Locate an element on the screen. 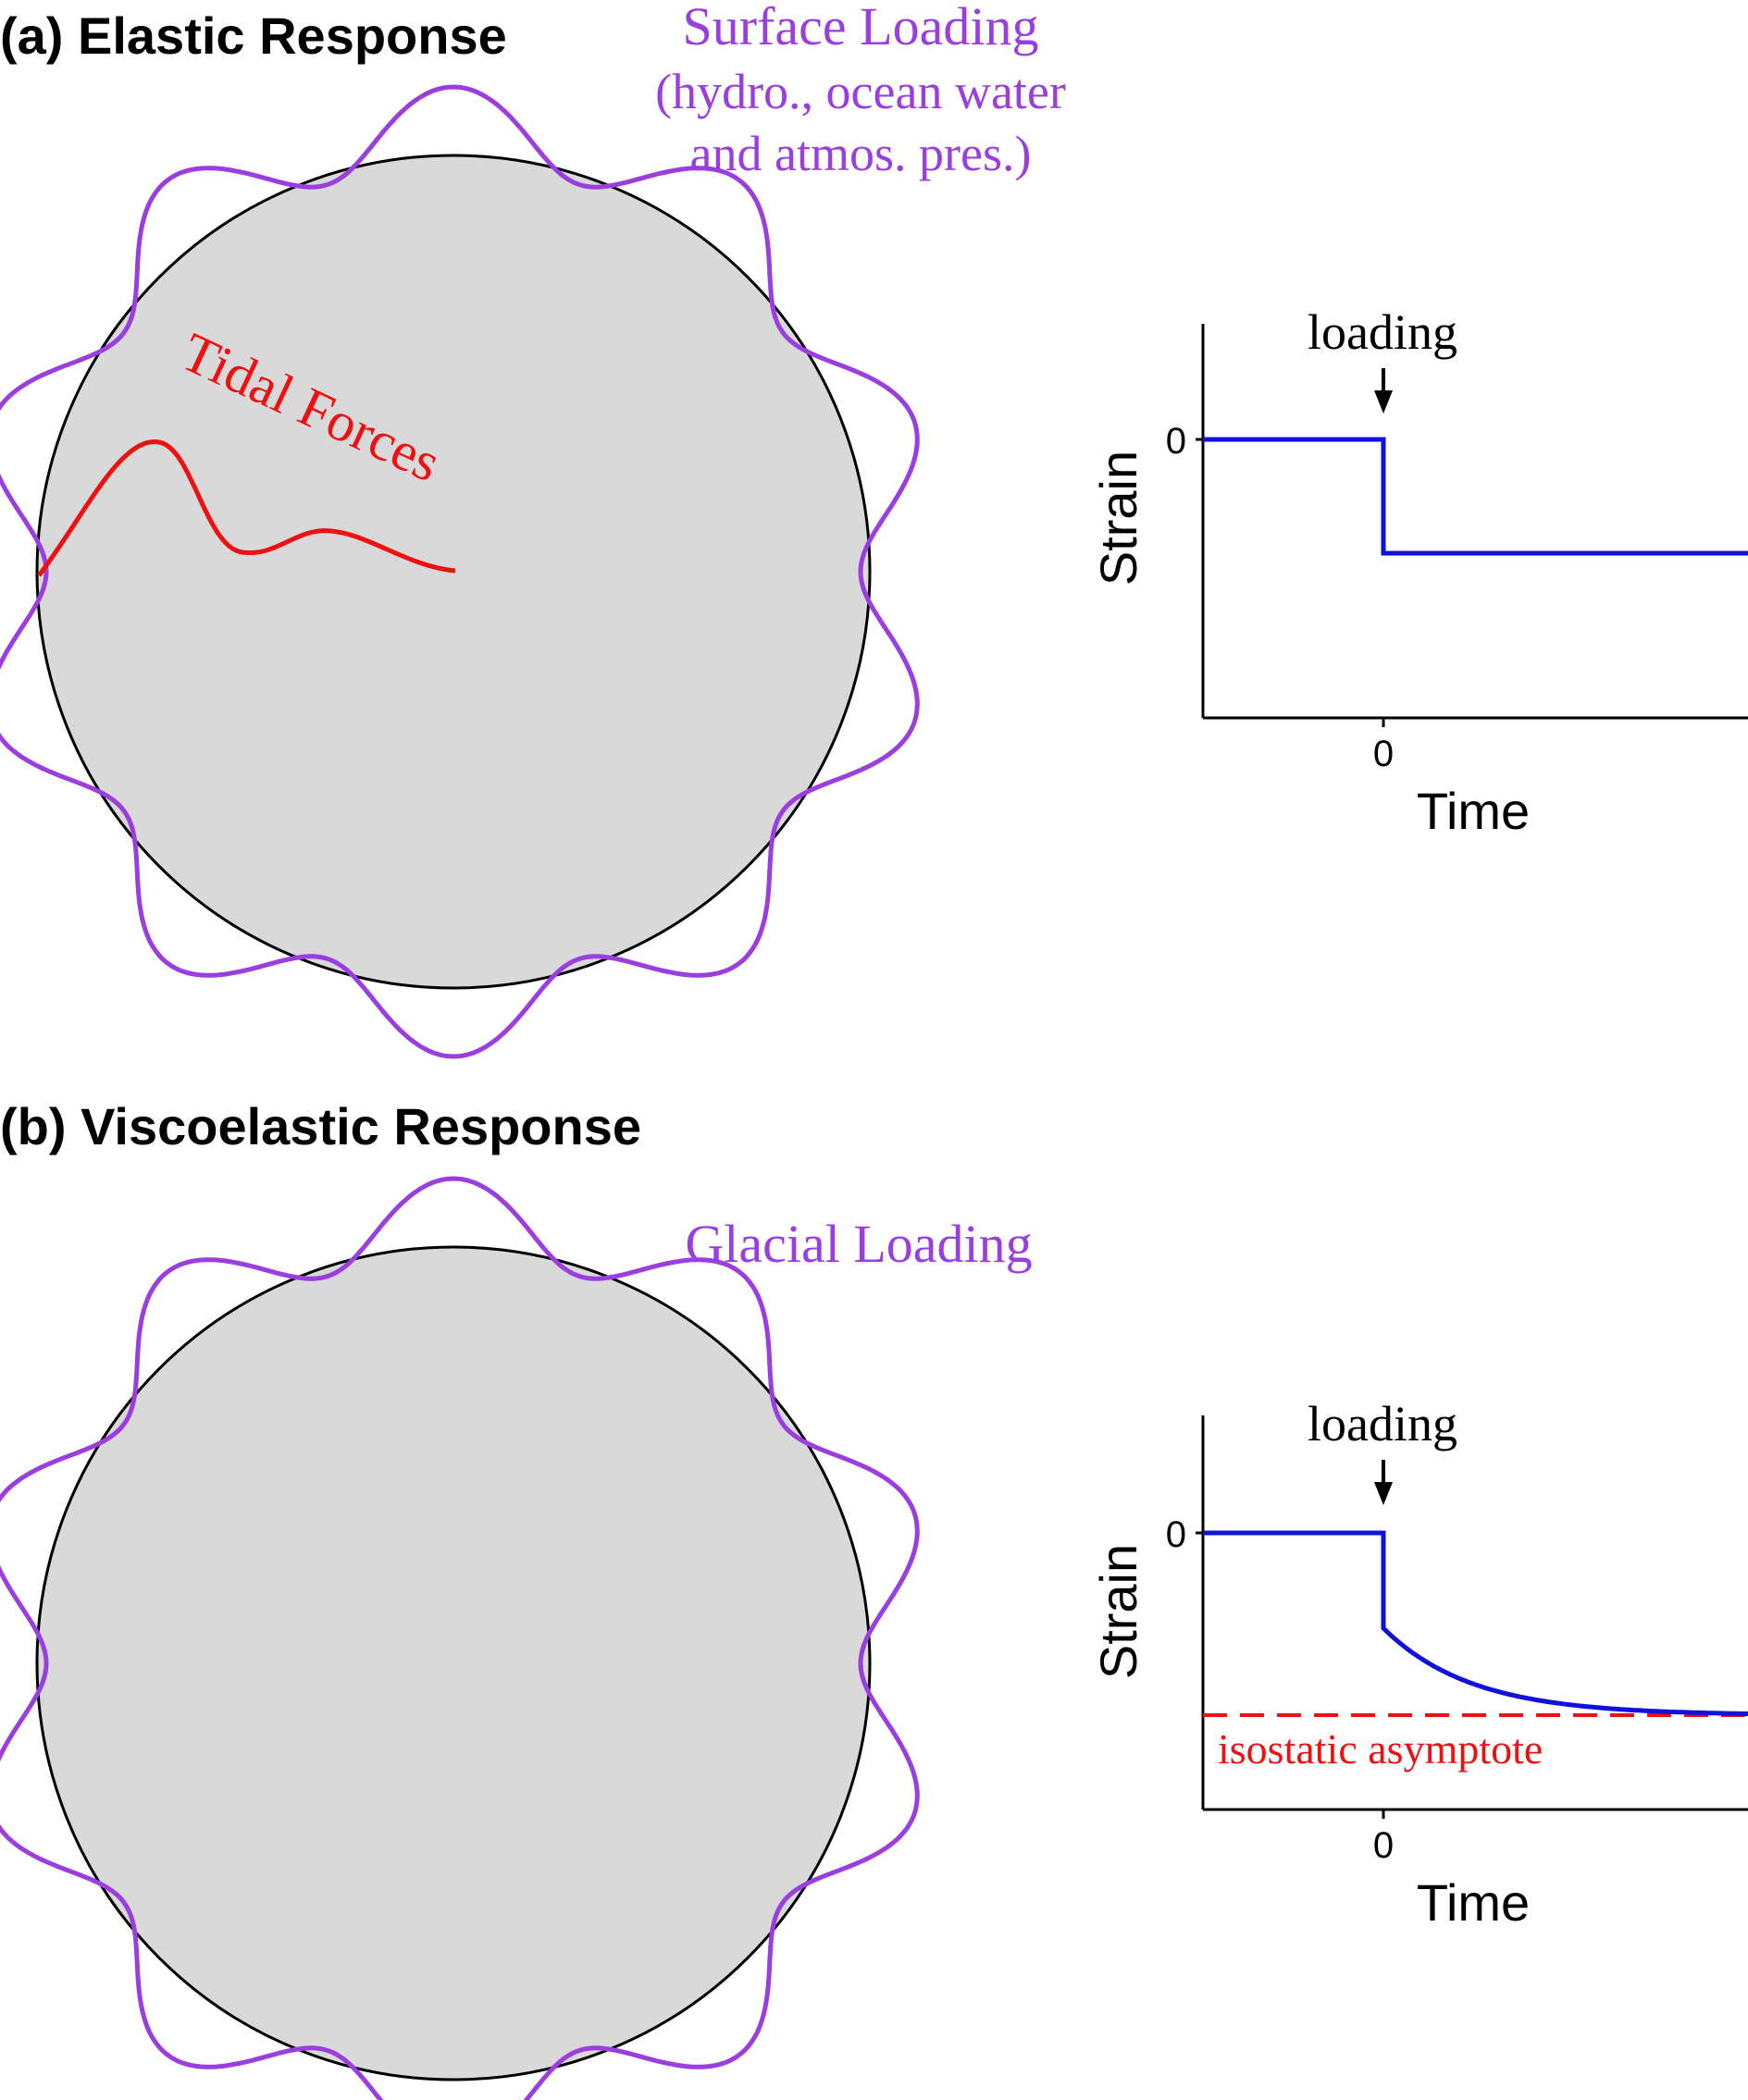  graph-a-x-label: Time is located at coordinates (1474, 811).